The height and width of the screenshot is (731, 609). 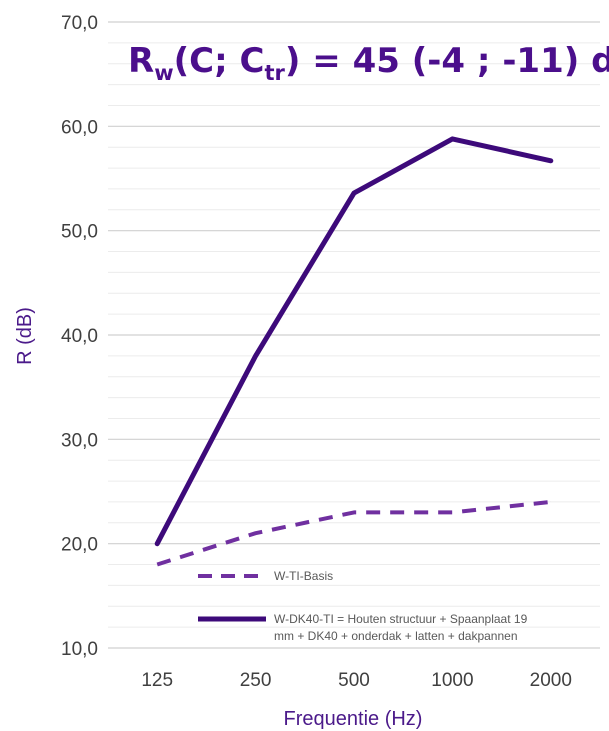 I want to click on x-tick-label: 500, so click(x=354, y=680).